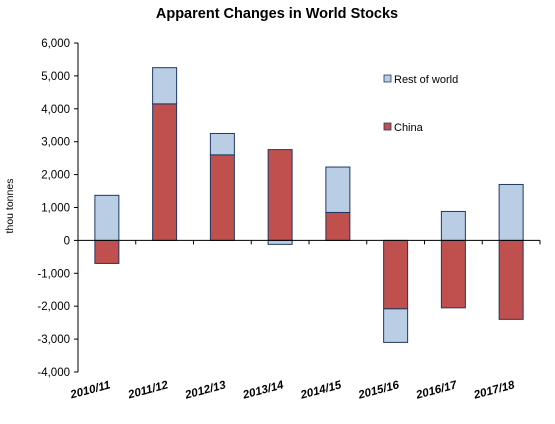 This screenshot has width=555, height=424. I want to click on y-axis-label: thou tonnes, so click(10, 206).